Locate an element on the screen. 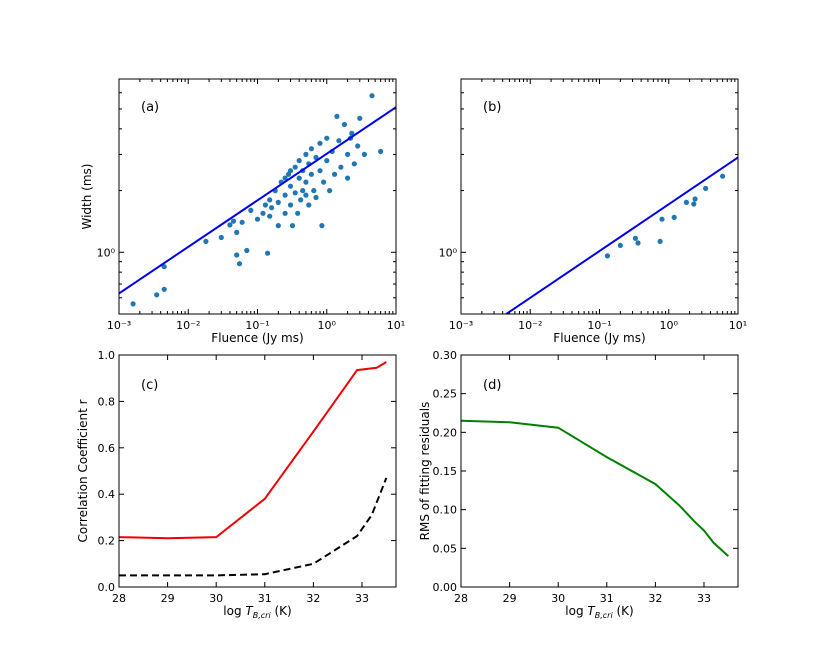  y-tick-label: 1.0 is located at coordinates (107, 355).